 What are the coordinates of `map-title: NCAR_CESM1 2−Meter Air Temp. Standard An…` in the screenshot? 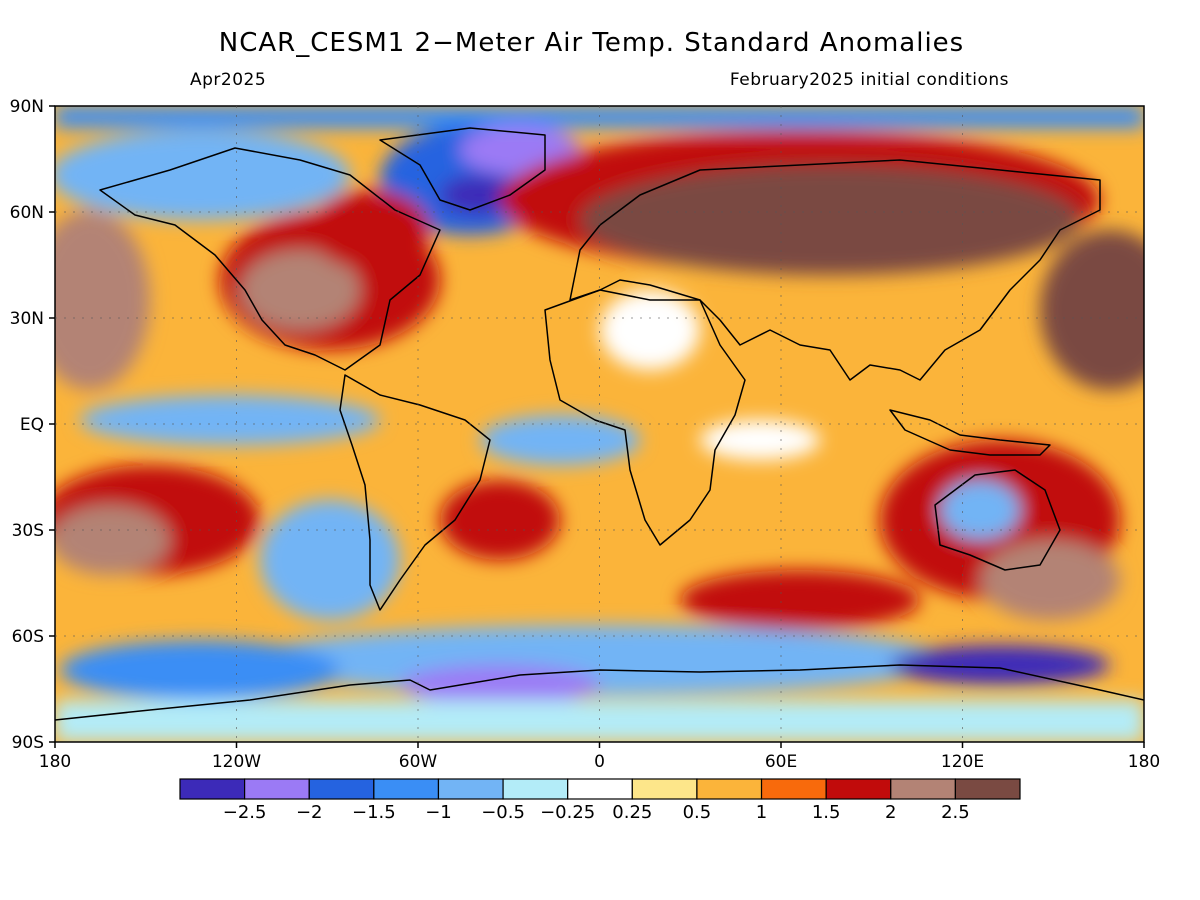 It's located at (591, 43).